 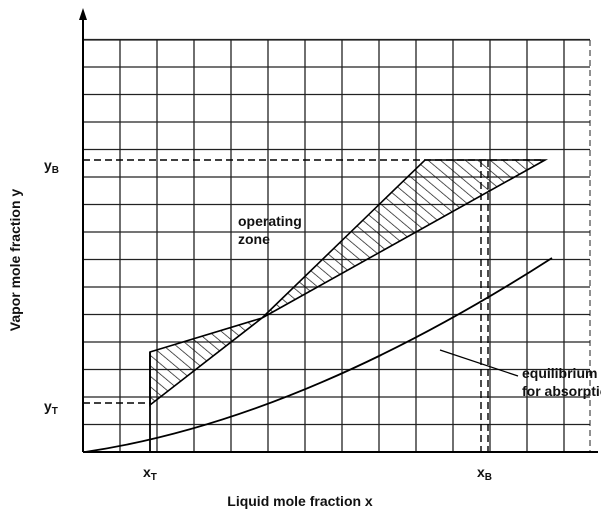 What do you see at coordinates (15, 260) in the screenshot?
I see `y-axis-label: Vapor mole fraction y` at bounding box center [15, 260].